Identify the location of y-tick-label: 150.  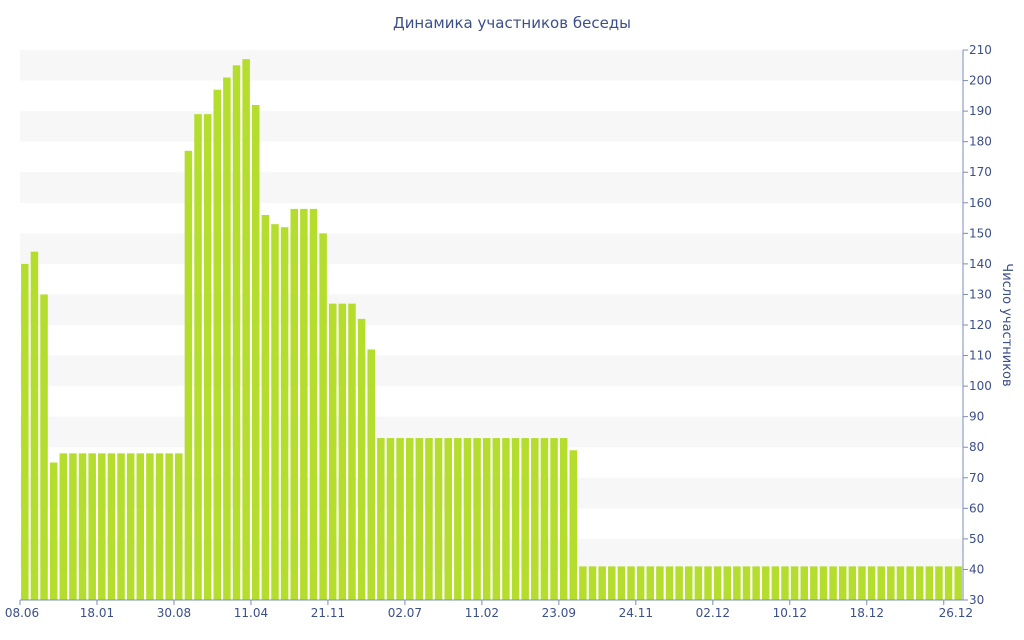
(980, 233).